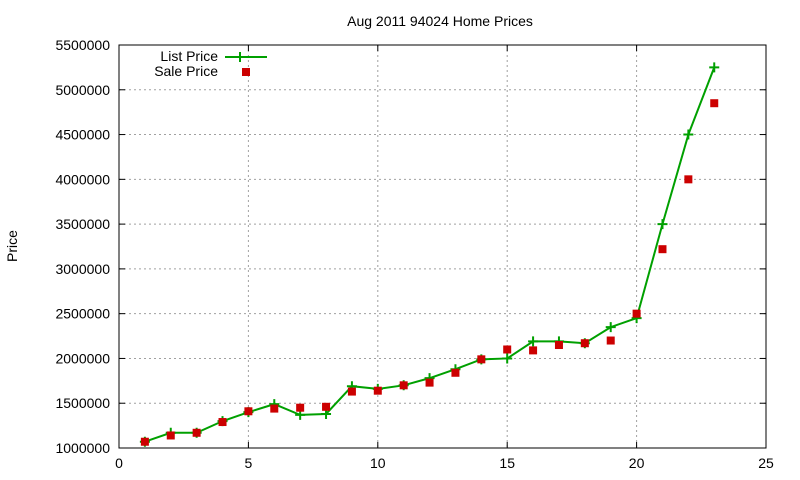 This screenshot has width=800, height=480. Describe the element at coordinates (82, 269) in the screenshot. I see `svg-text: 3000000` at that location.